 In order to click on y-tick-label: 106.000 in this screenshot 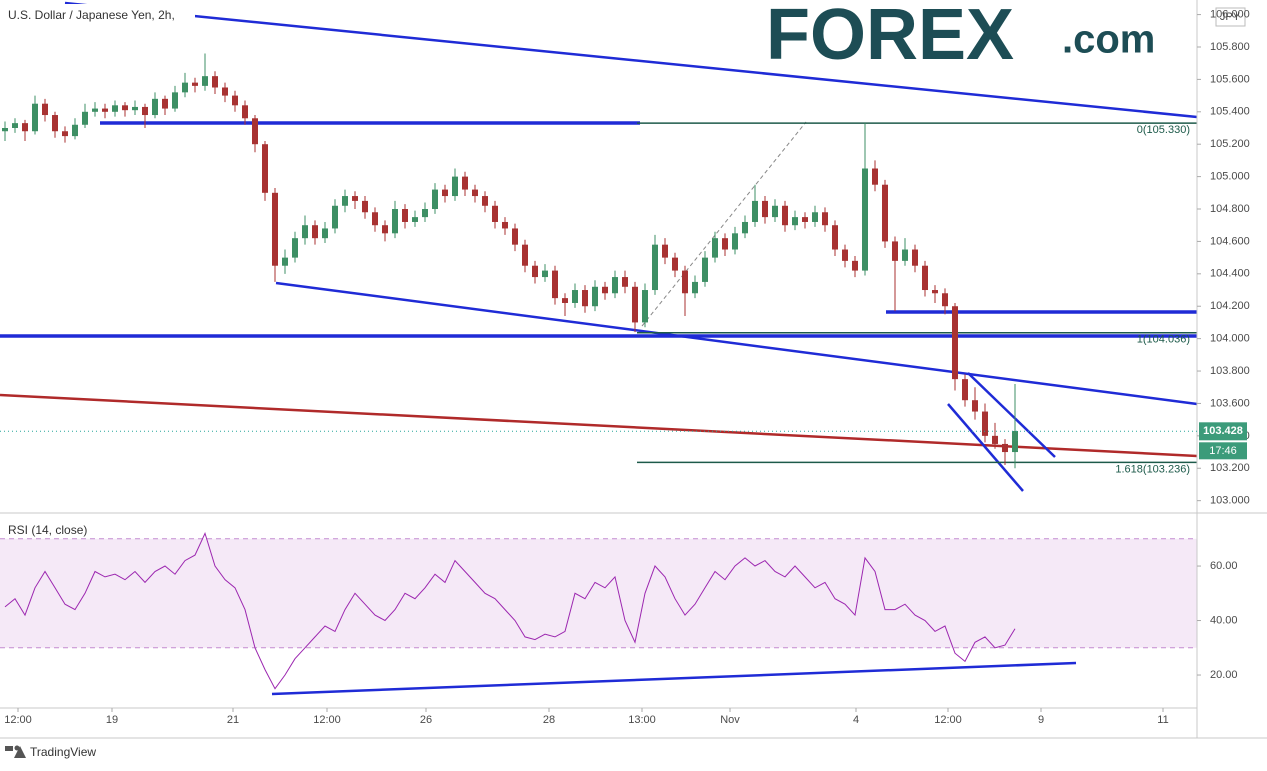, I will do `click(1230, 14)`.